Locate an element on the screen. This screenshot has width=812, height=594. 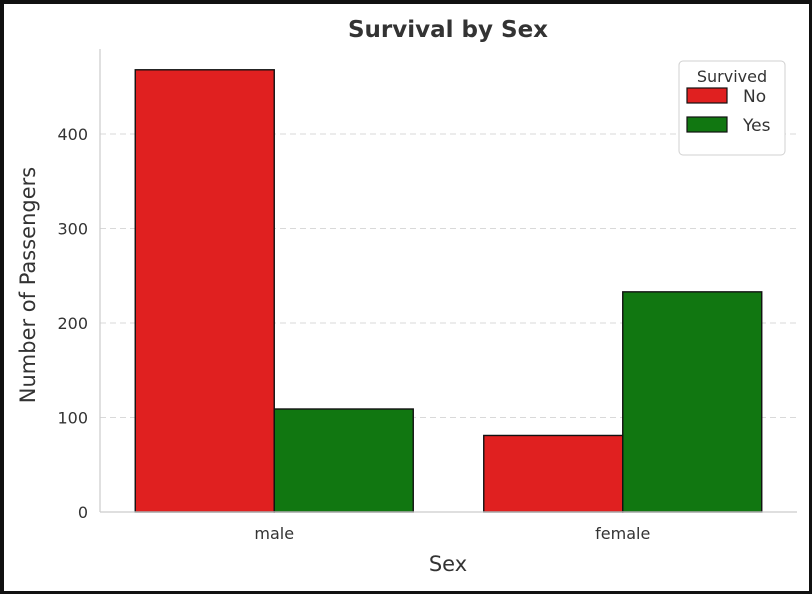
legend-title: Survived is located at coordinates (732, 76).